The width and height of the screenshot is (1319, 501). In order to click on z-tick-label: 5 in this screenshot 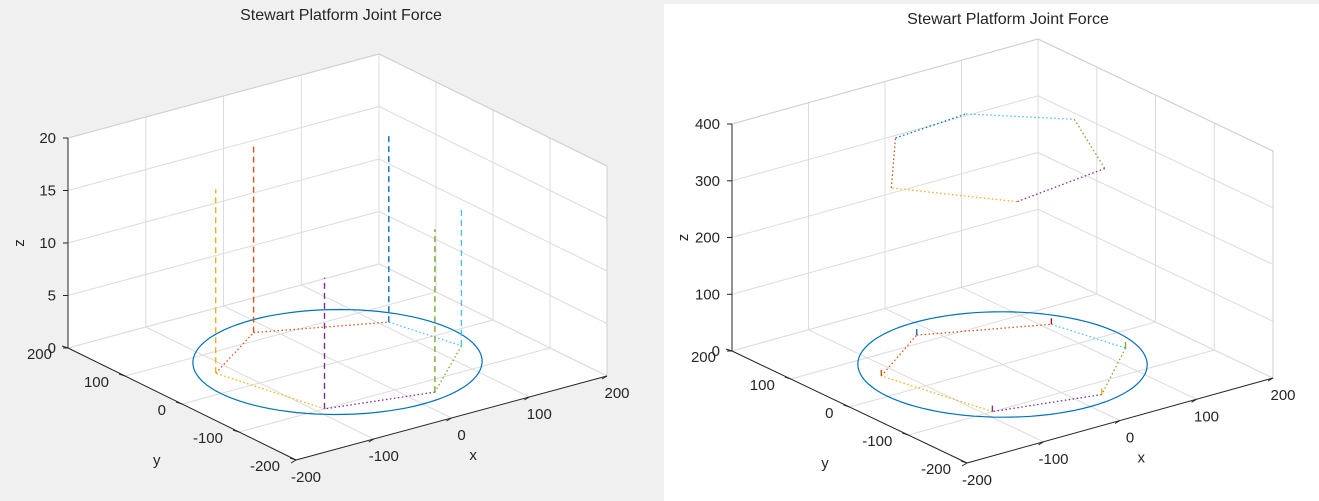, I will do `click(52, 296)`.